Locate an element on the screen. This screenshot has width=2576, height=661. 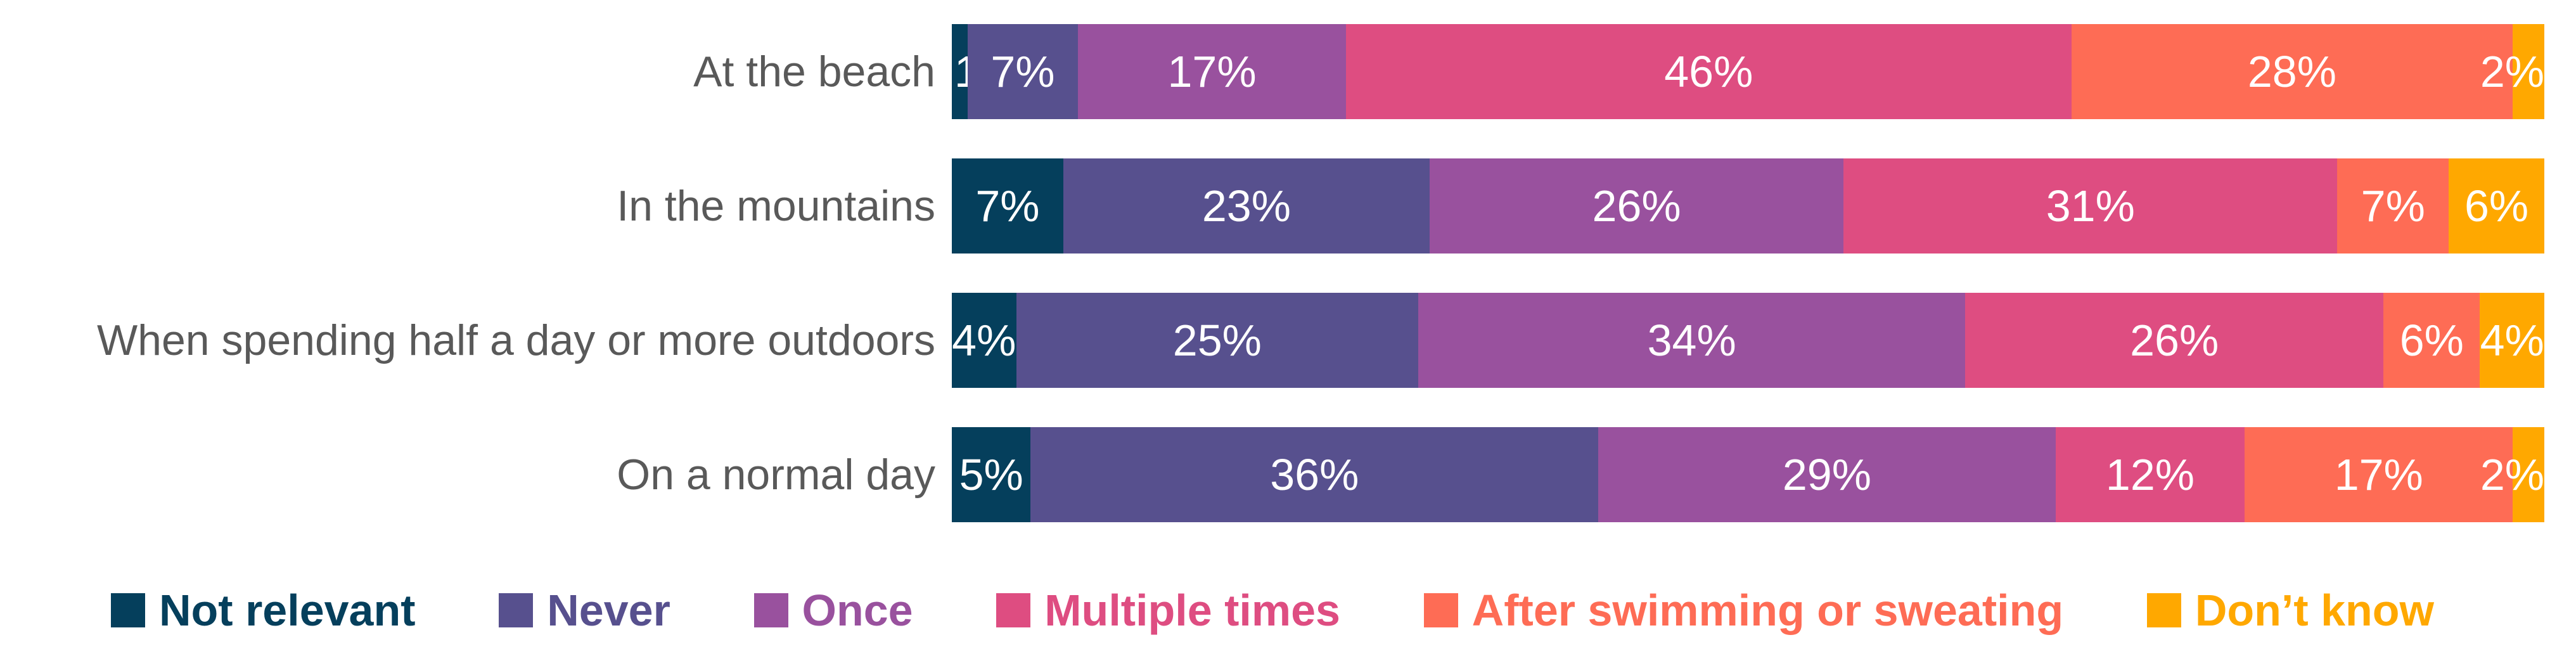
bar-segment-don-t-know: 4% is located at coordinates (2512, 341).